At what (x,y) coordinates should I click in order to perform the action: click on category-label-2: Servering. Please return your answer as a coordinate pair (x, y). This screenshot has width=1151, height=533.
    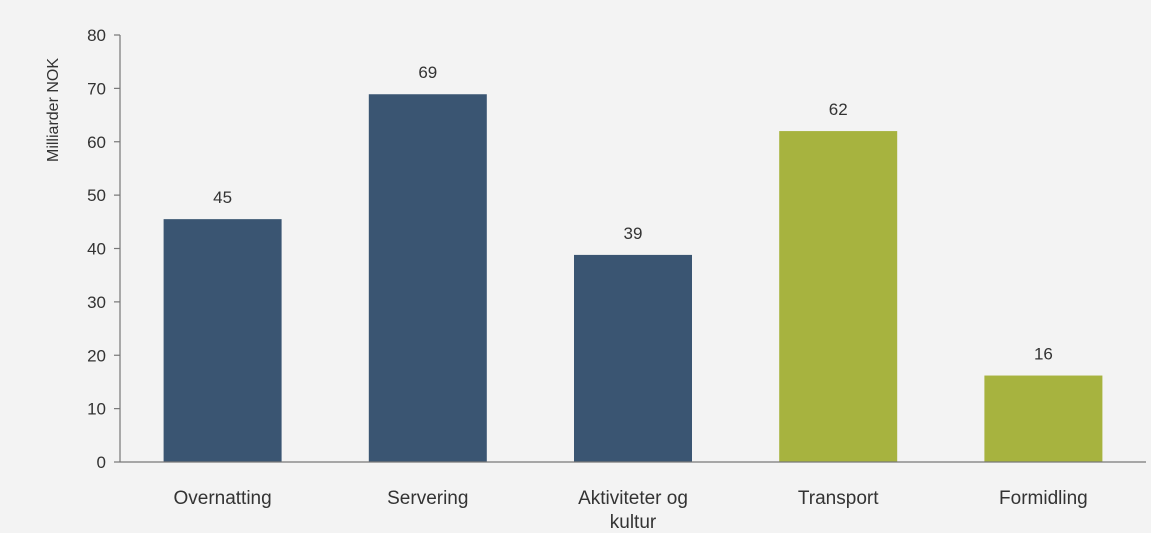
    Looking at the image, I should click on (427, 498).